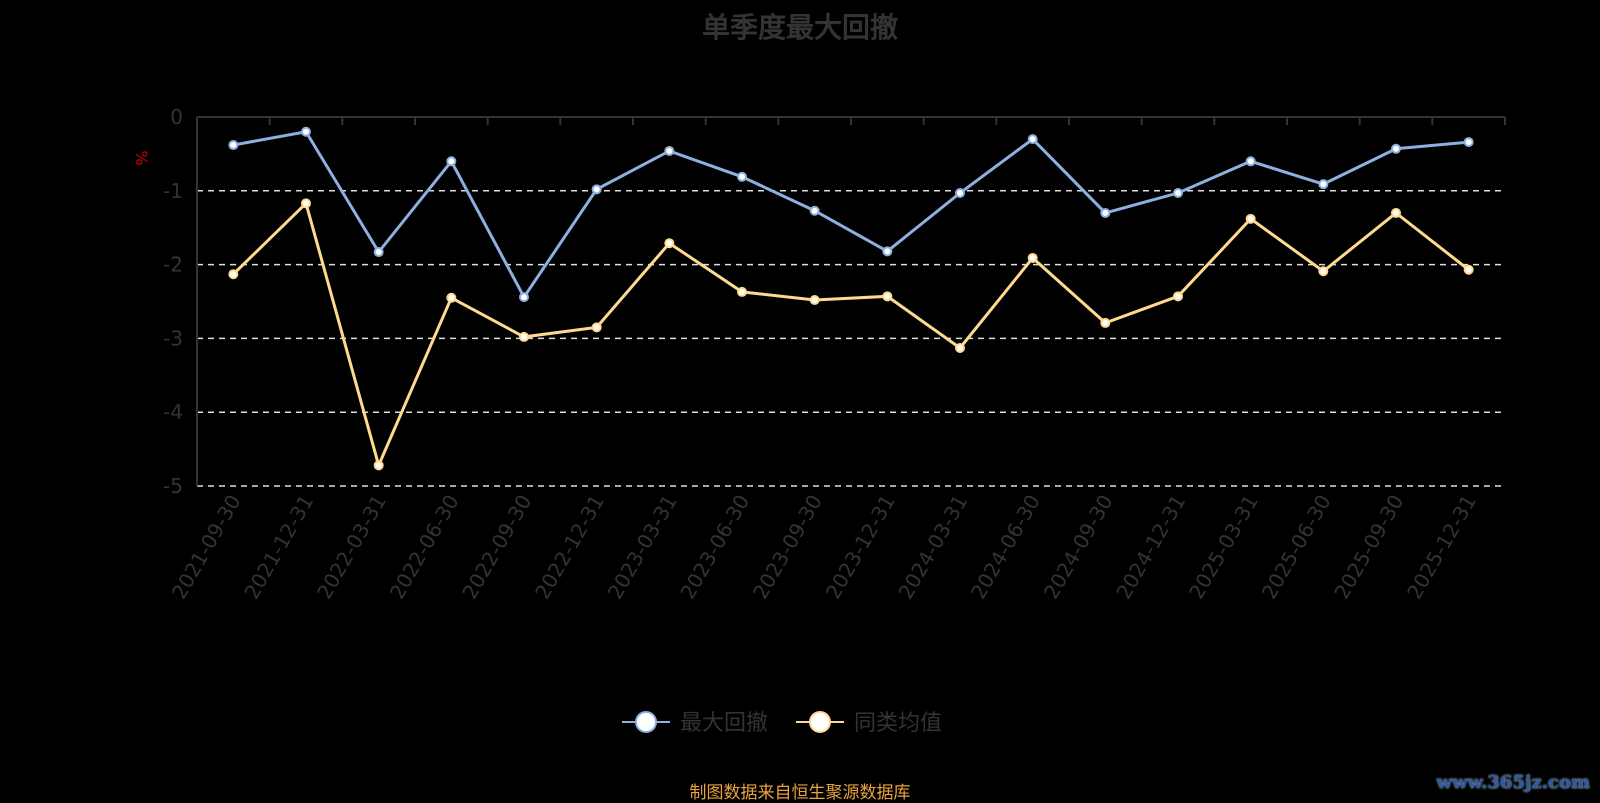 The image size is (1600, 803). What do you see at coordinates (1368, 547) in the screenshot?
I see `x-tick-label: 2025-09-30` at bounding box center [1368, 547].